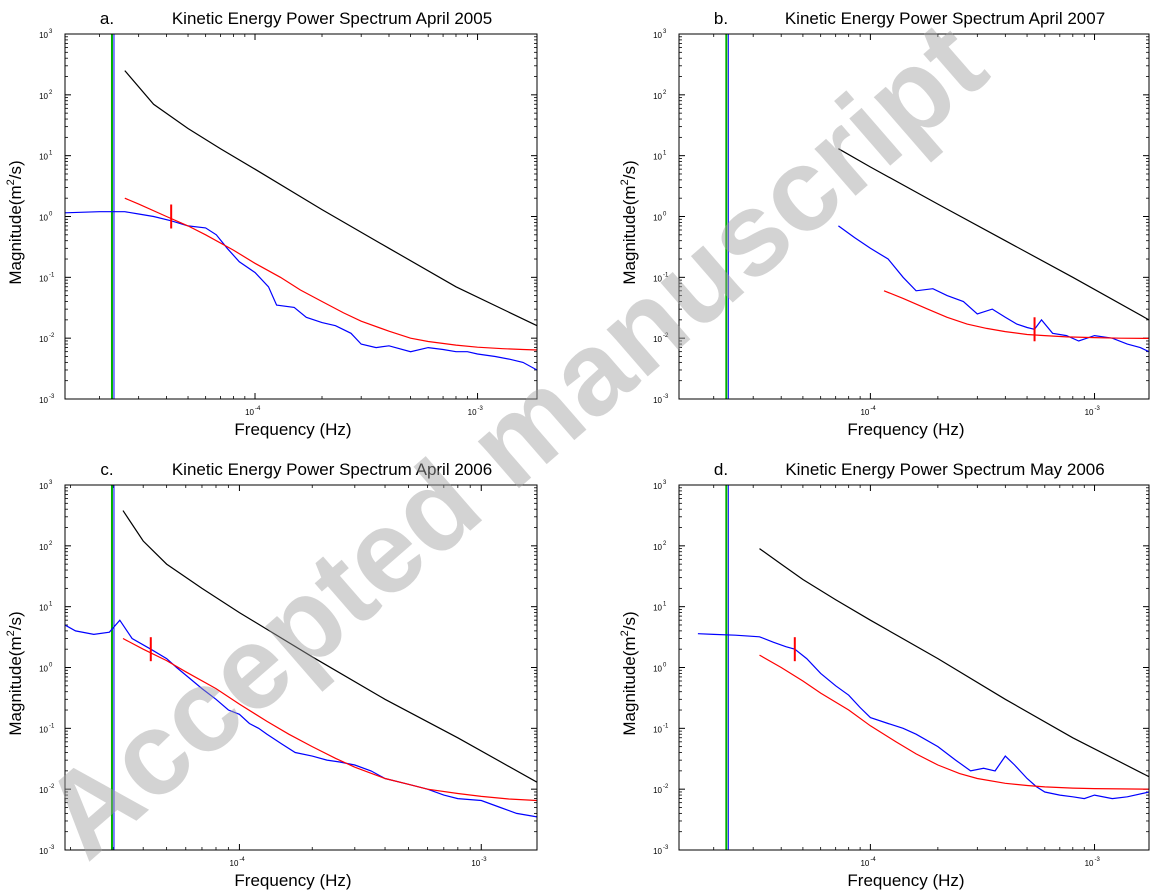  I want to click on y-axis-label: Magnitude(m2/s), so click(629, 222).